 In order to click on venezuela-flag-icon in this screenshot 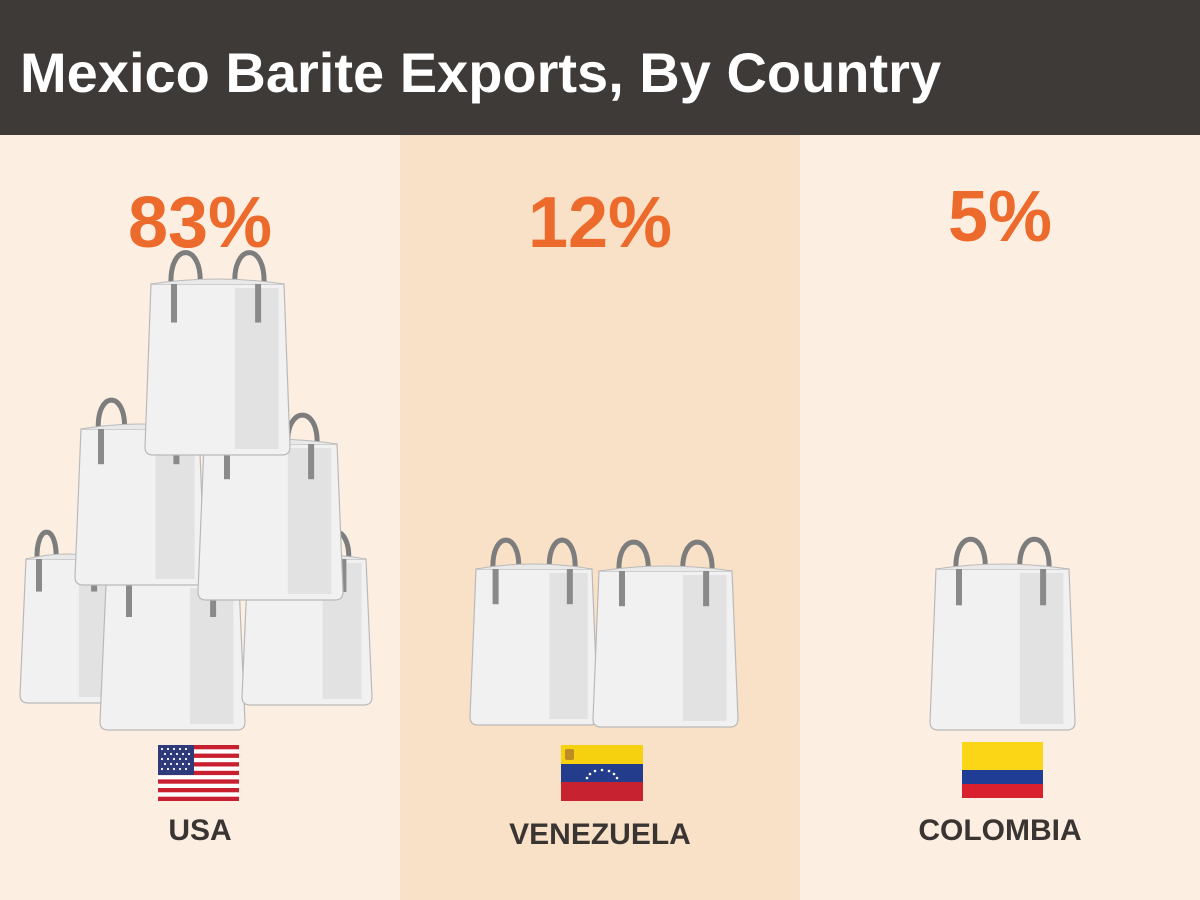, I will do `click(602, 773)`.